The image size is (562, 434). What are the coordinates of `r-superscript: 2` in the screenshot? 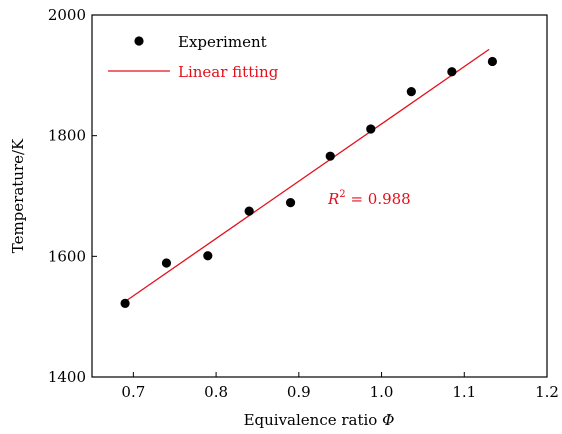 It's located at (342, 194).